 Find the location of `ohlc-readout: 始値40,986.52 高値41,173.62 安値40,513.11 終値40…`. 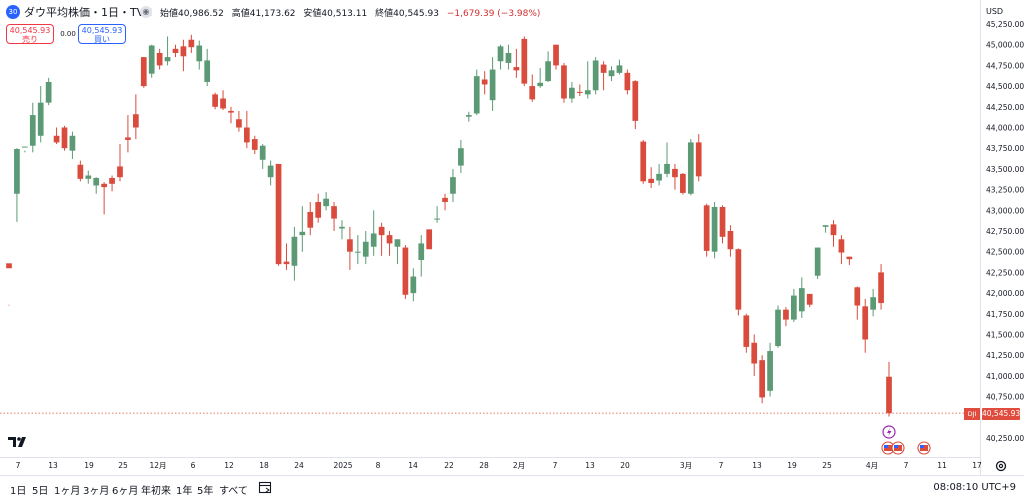

ohlc-readout: 始値40,986.52 高値41,173.62 安値40,513.11 終値40… is located at coordinates (350, 12).